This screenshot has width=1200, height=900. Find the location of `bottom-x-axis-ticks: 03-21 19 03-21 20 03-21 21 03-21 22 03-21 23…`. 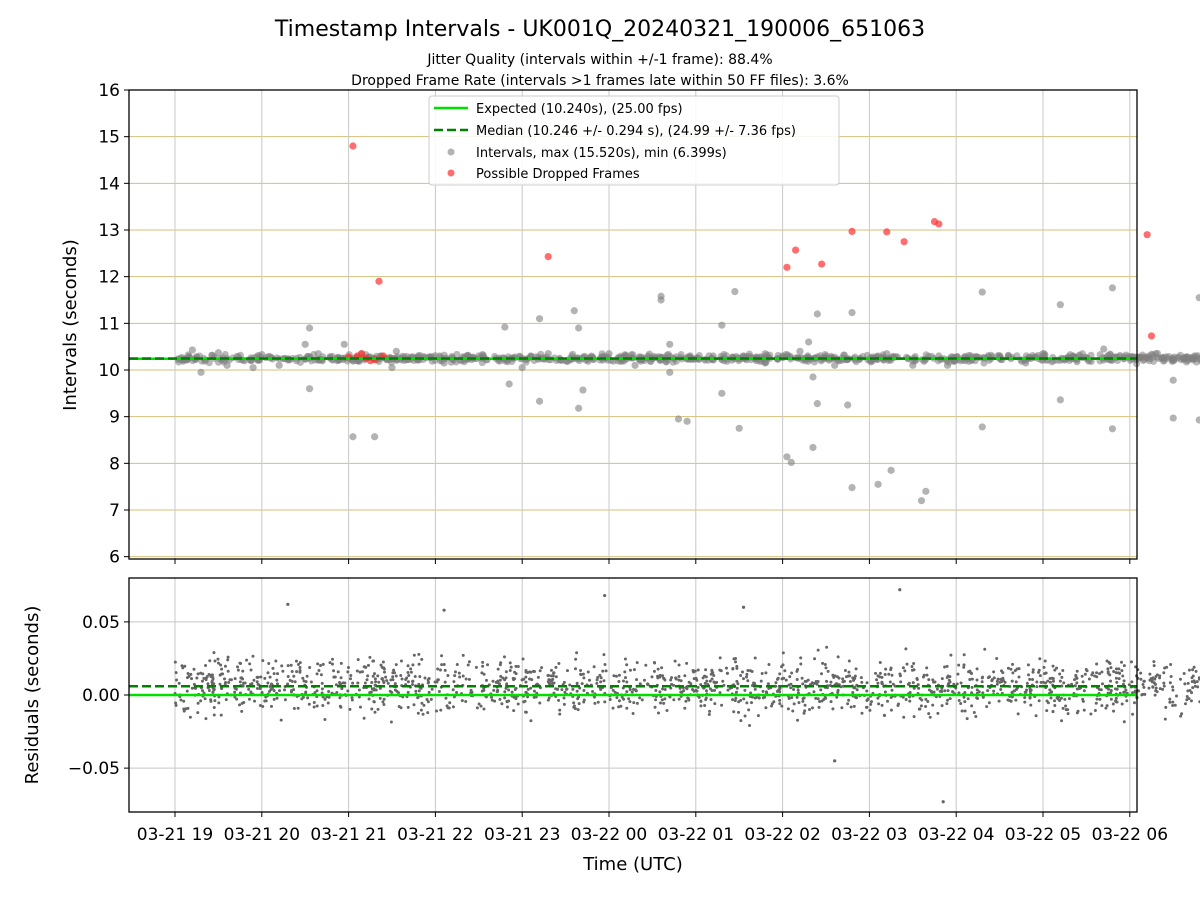

bottom-x-axis-ticks: 03-21 19 03-21 20 03-21 21 03-21 22 03-21 23… is located at coordinates (652, 828).